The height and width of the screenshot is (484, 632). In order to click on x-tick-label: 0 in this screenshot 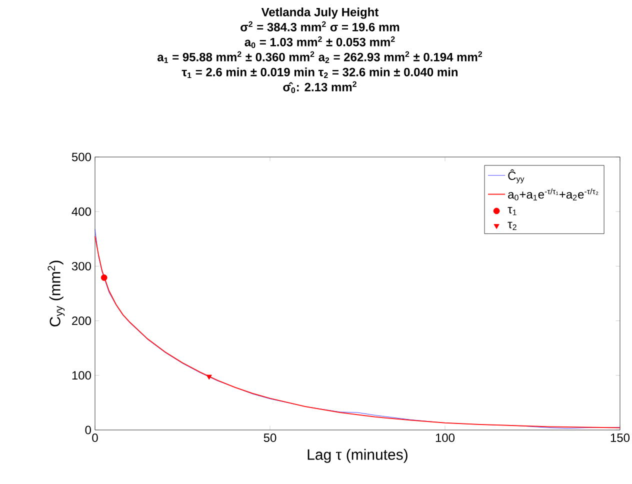, I will do `click(95, 438)`.